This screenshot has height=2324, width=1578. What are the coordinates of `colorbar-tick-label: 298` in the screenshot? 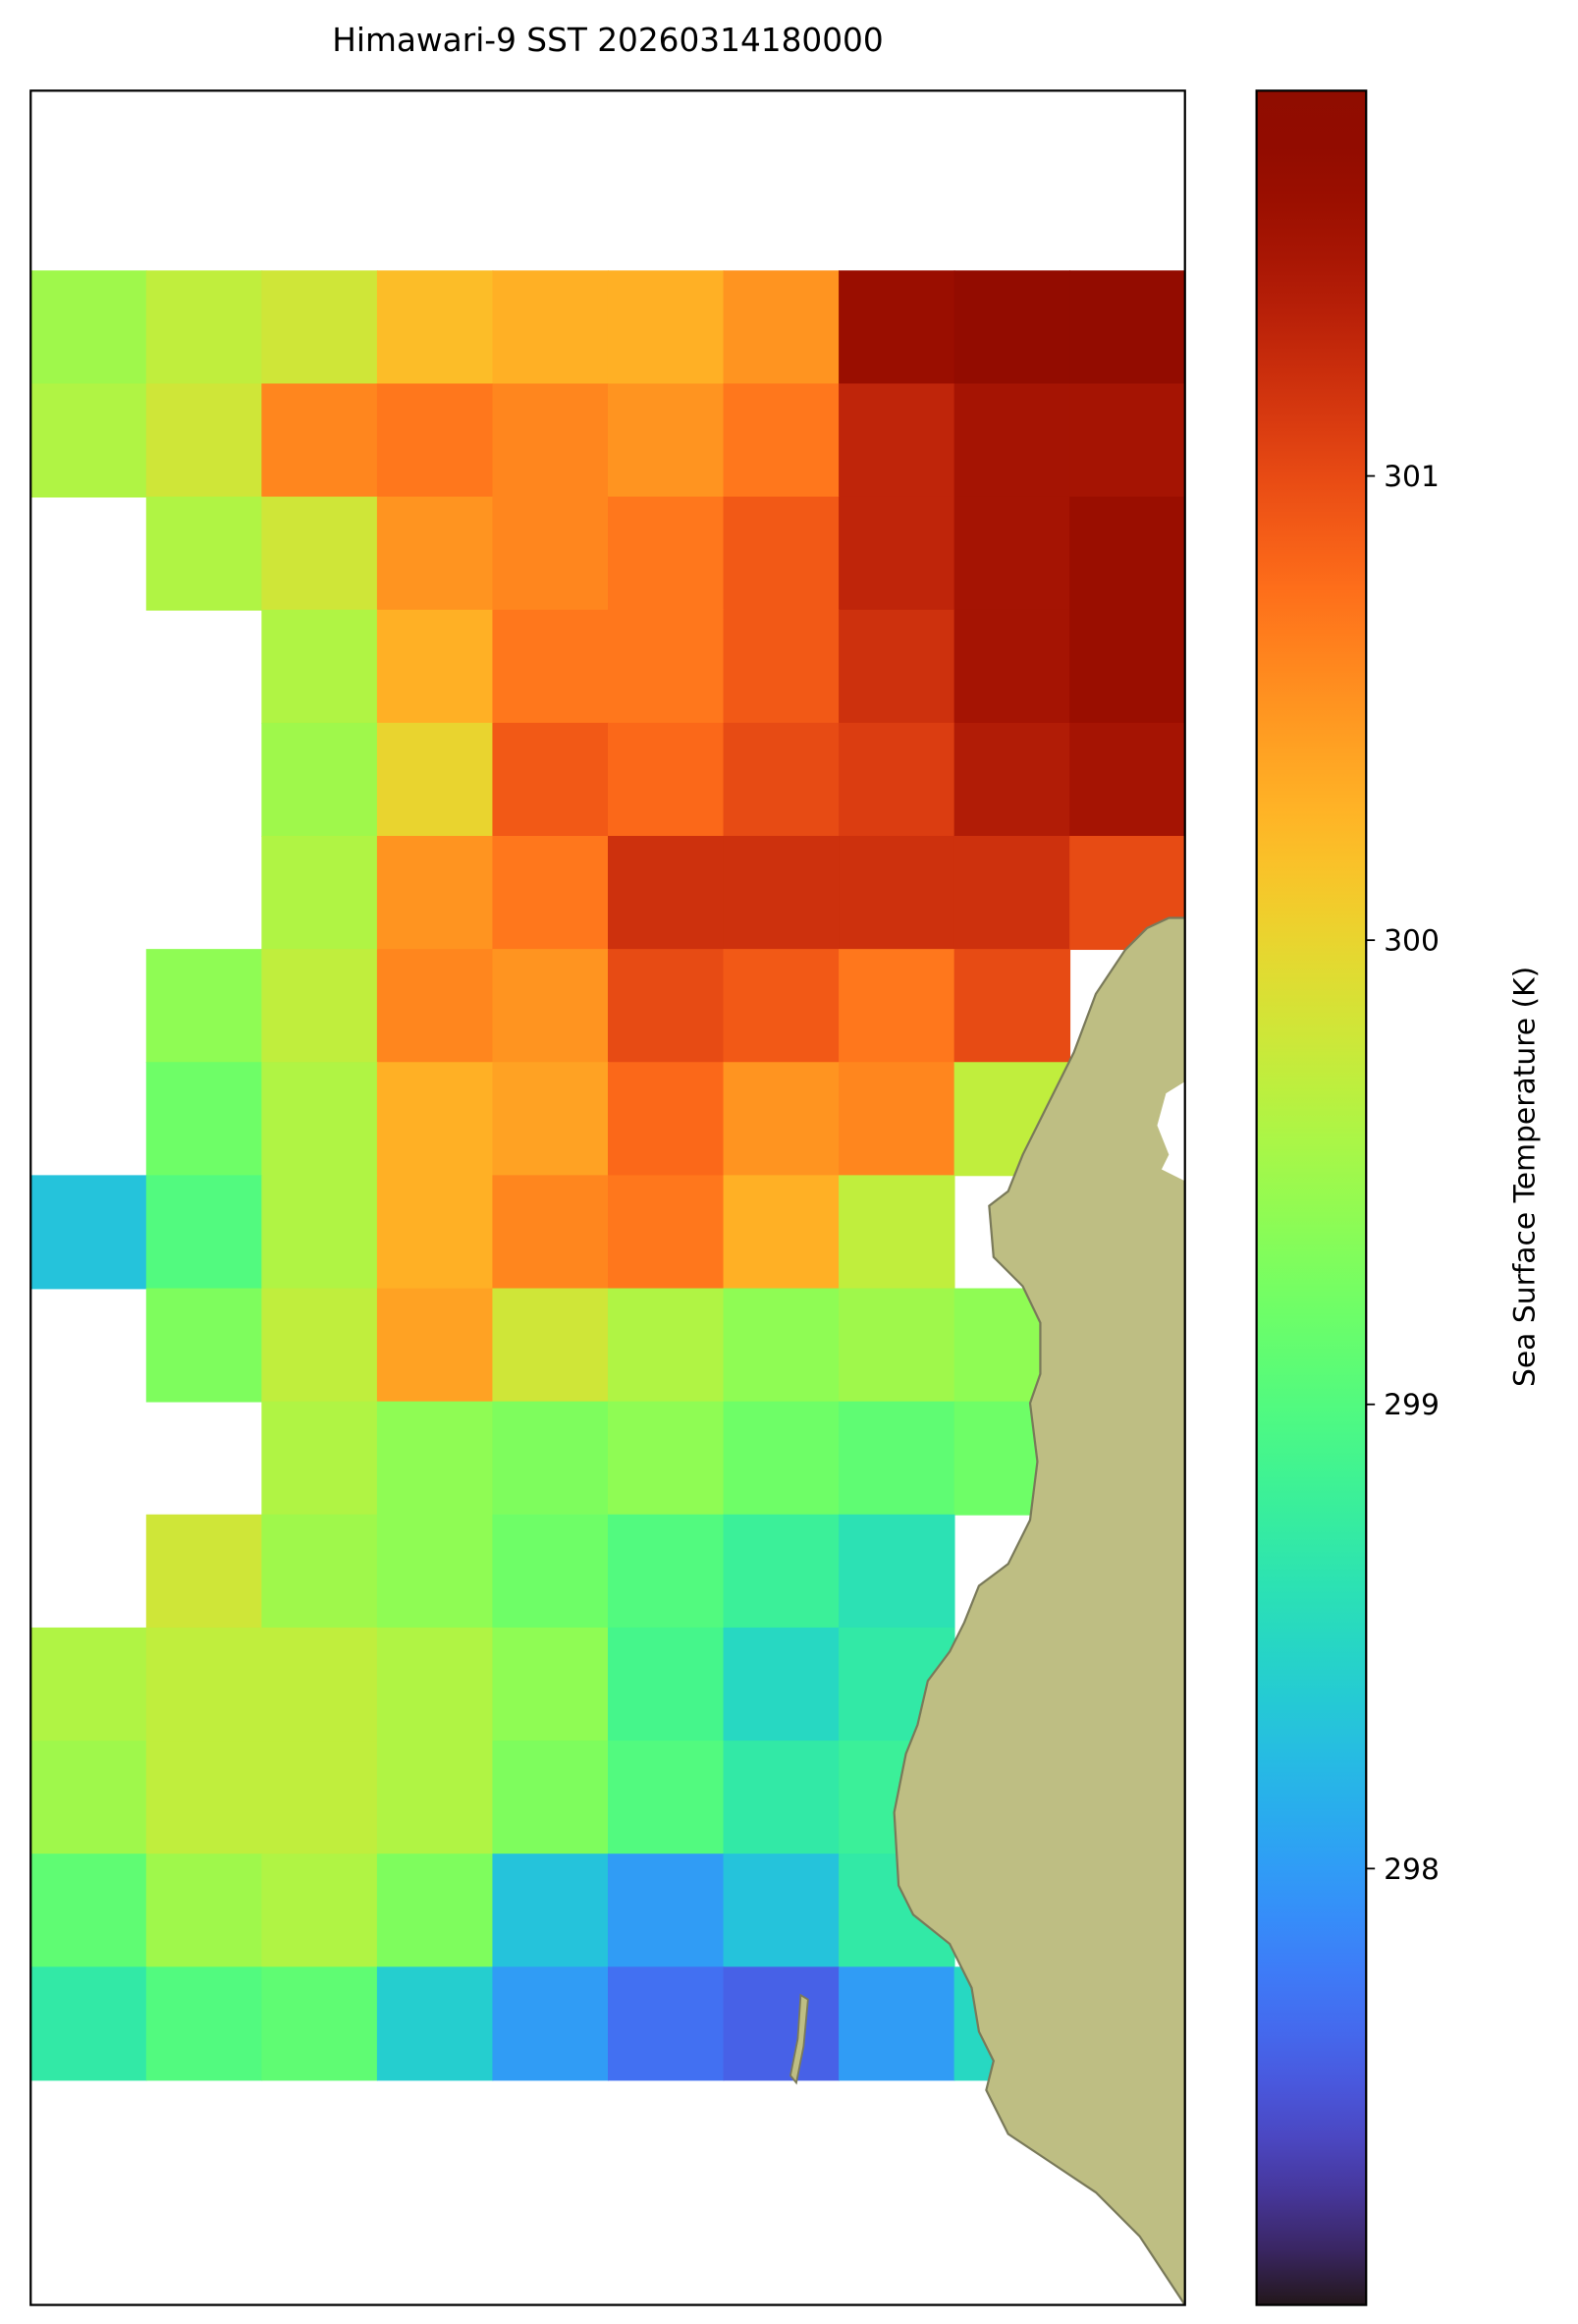 It's located at (1412, 1870).